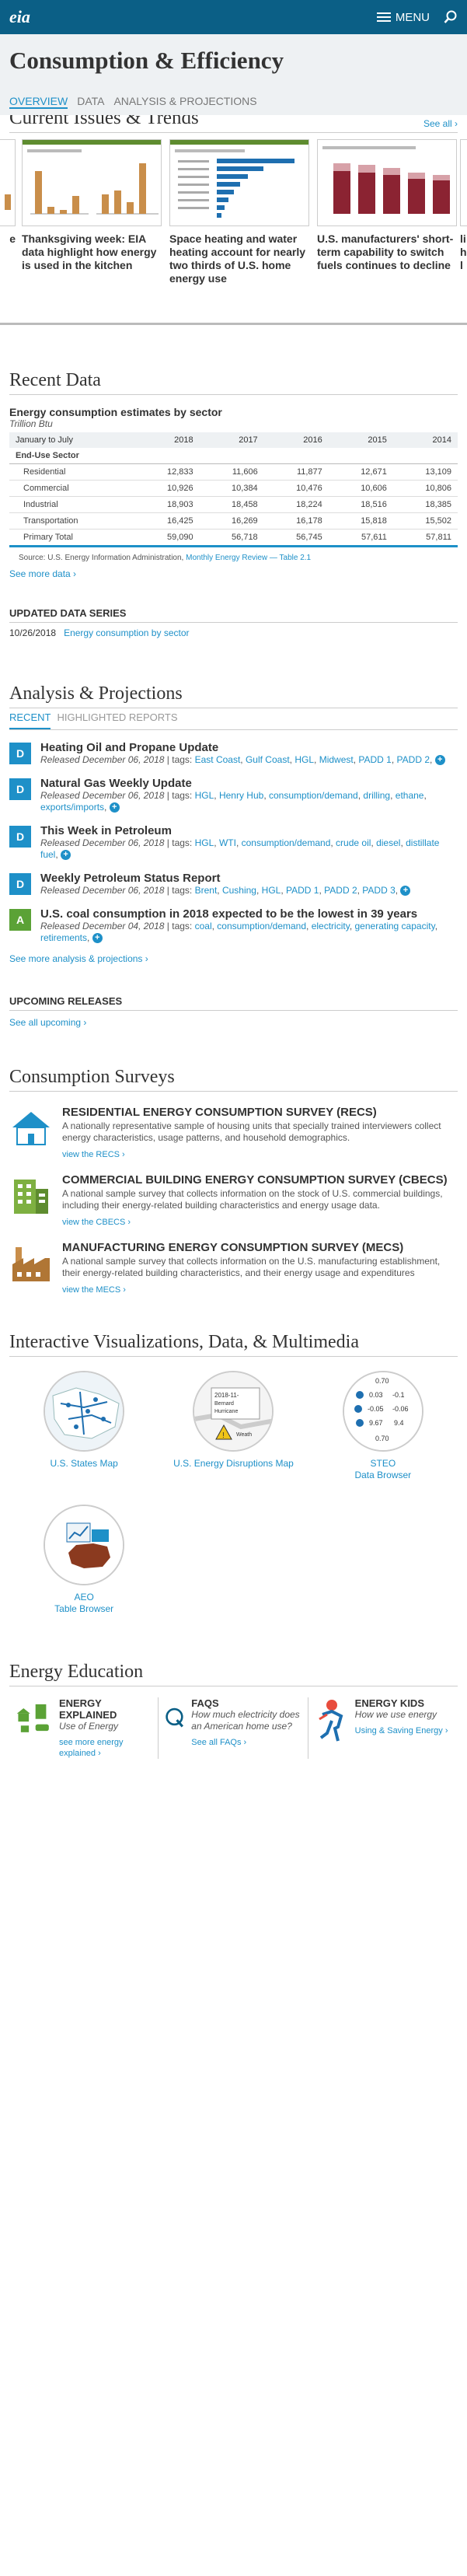 Image resolution: width=467 pixels, height=2576 pixels. What do you see at coordinates (93, 1154) in the screenshot?
I see `view-recs-link: view the RECS ›` at bounding box center [93, 1154].